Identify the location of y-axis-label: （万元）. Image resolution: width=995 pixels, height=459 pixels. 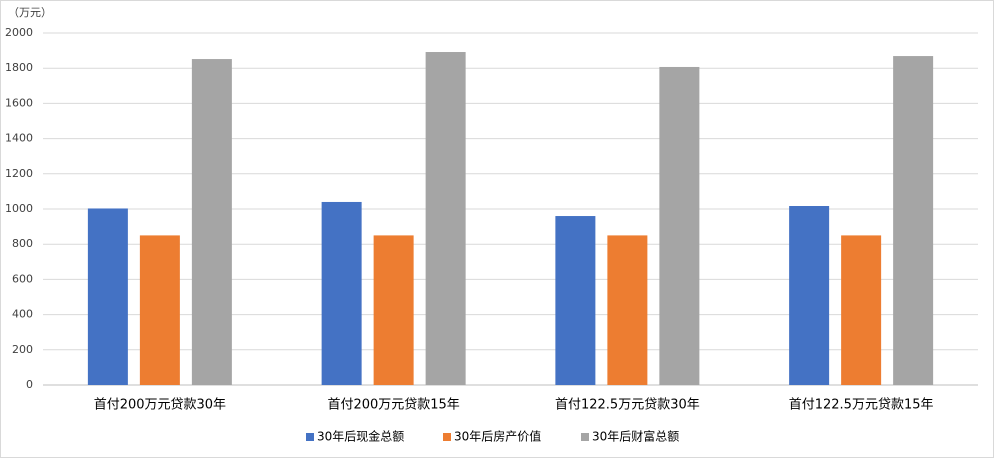
(30, 12).